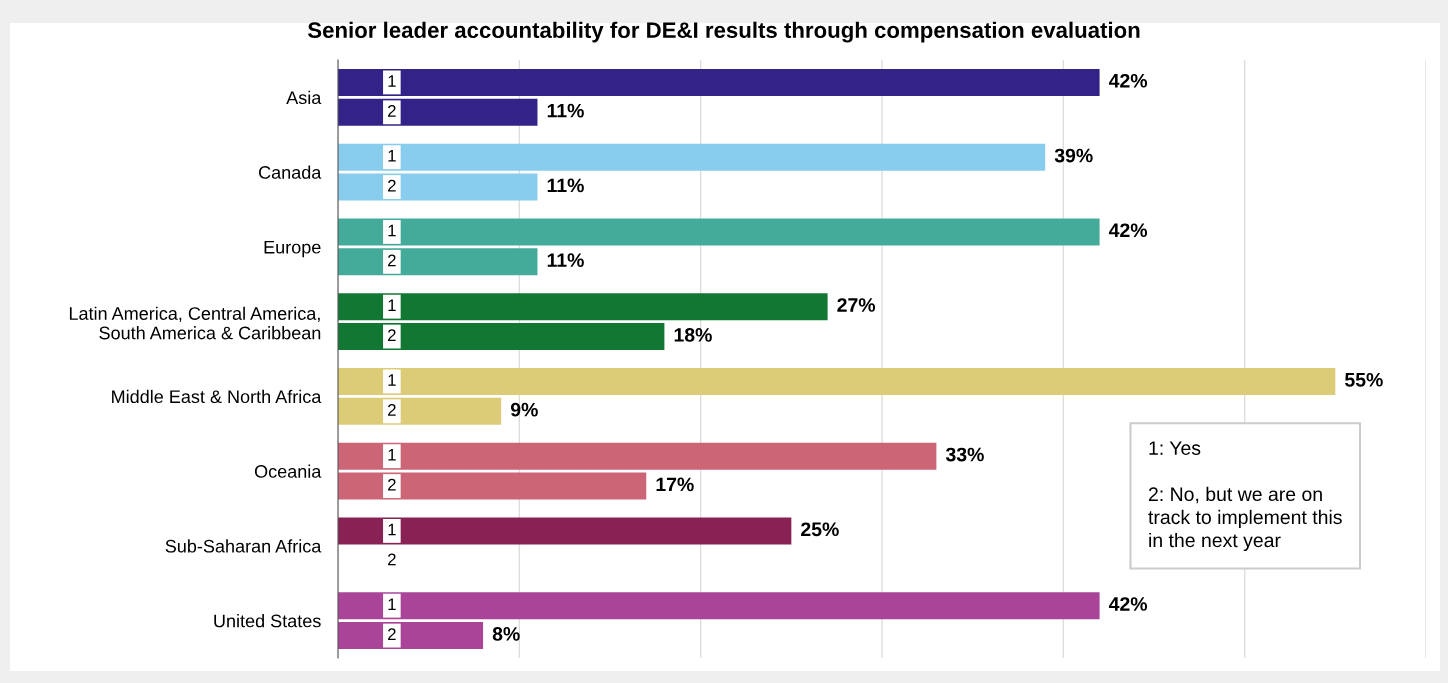 The width and height of the screenshot is (1448, 683). Describe the element at coordinates (392, 111) in the screenshot. I see `series-label: 2` at that location.